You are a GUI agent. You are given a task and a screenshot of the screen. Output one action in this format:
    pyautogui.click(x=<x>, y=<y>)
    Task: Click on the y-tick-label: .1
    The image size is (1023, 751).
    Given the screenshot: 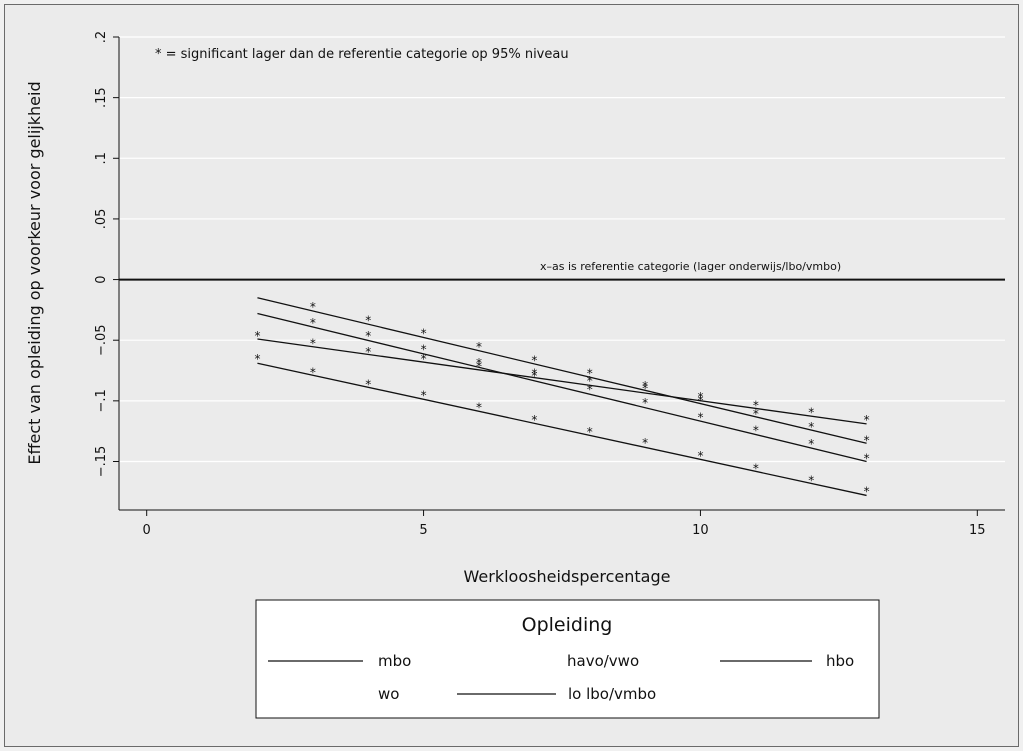 What is the action you would take?
    pyautogui.click(x=101, y=158)
    